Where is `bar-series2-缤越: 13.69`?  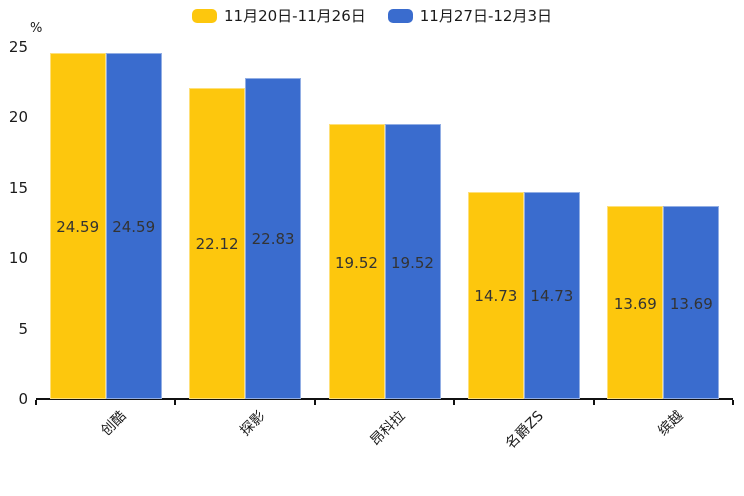
bar-series2-缤越: 13.69 is located at coordinates (691, 302).